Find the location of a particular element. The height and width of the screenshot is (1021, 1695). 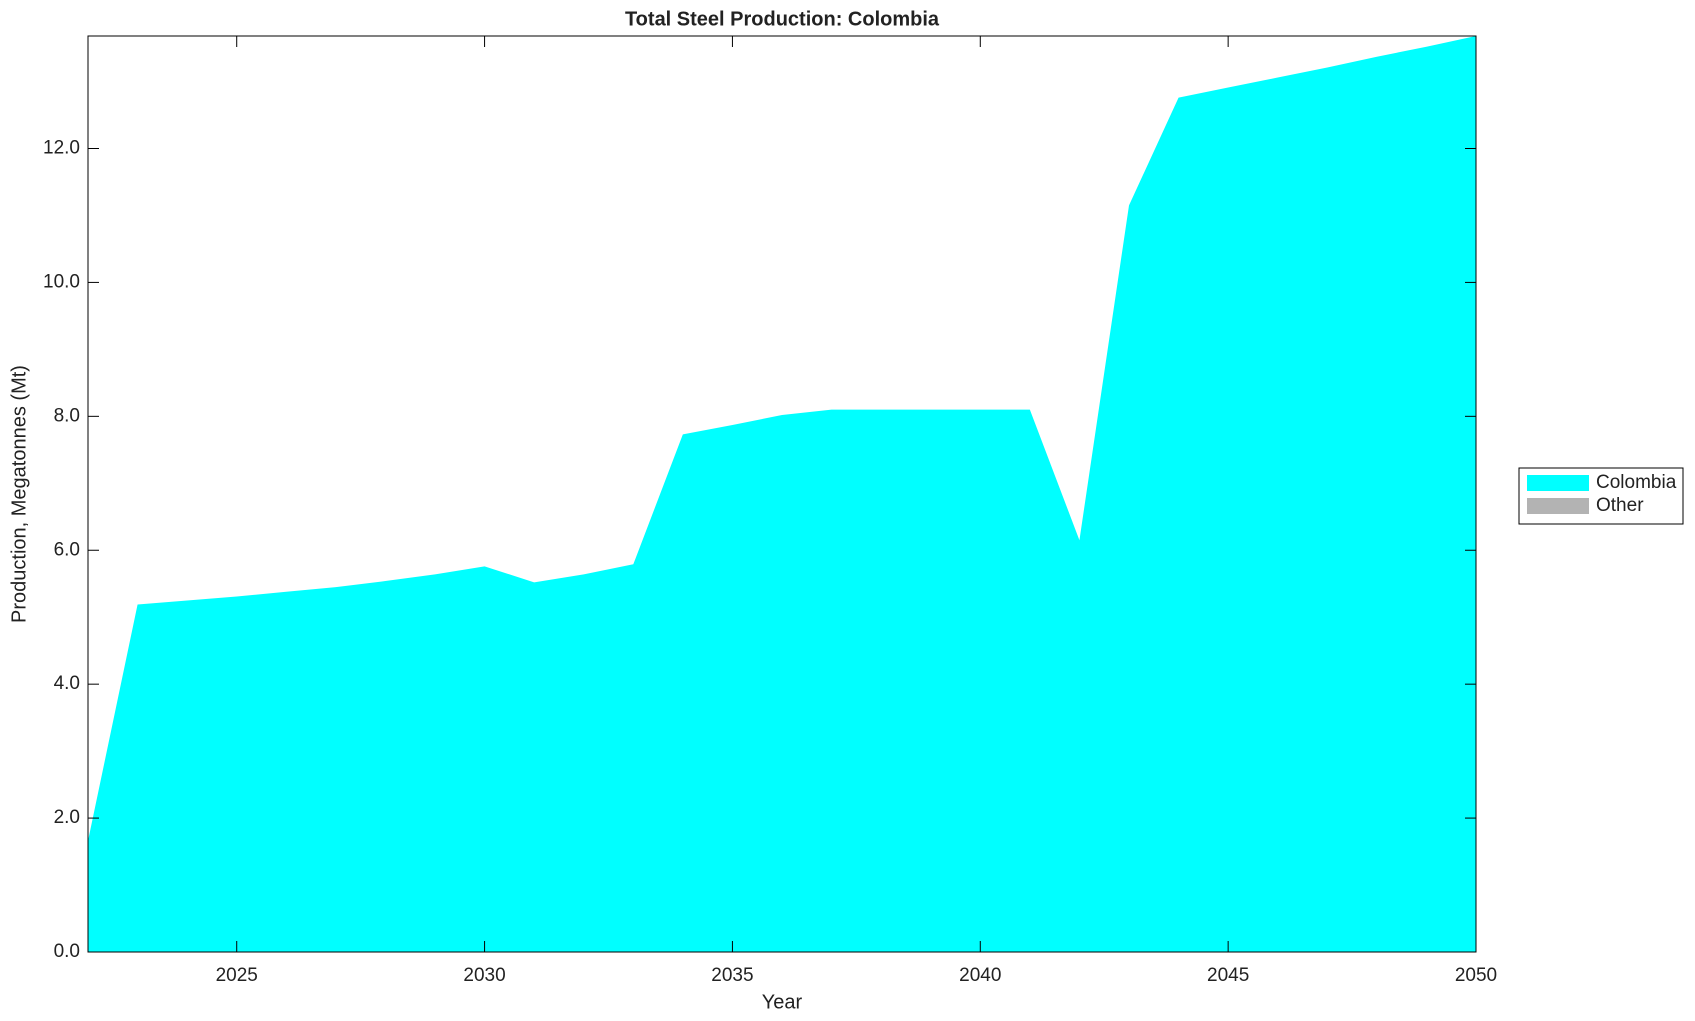

x-tick-label: 2045 is located at coordinates (1228, 975).